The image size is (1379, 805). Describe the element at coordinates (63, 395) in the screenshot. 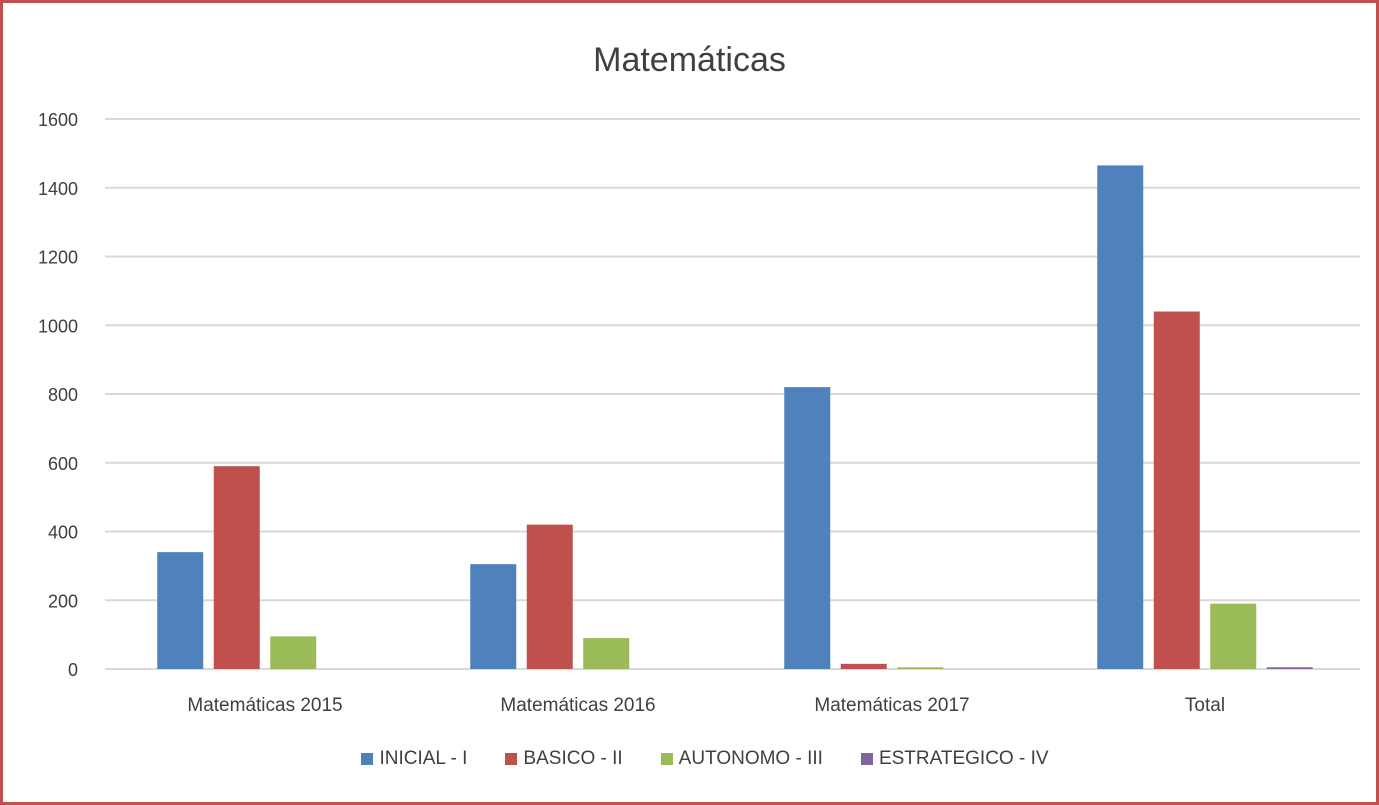

I see `y-tick-label: 800` at that location.